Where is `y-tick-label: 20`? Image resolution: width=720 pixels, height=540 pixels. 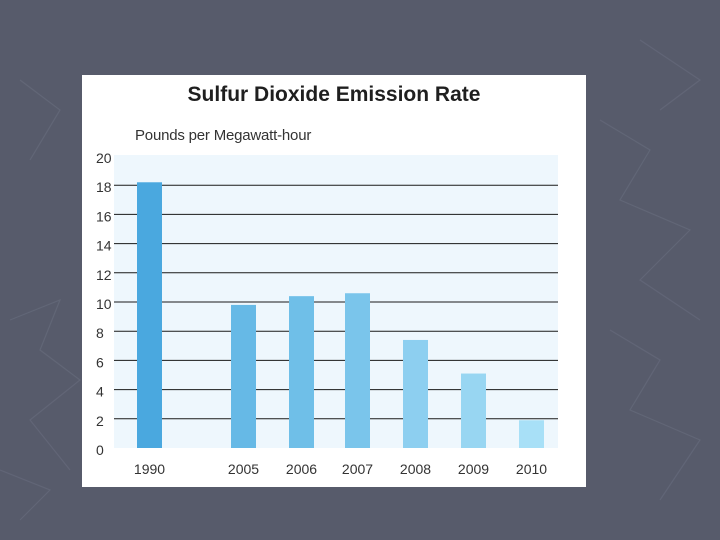 y-tick-label: 20 is located at coordinates (104, 158).